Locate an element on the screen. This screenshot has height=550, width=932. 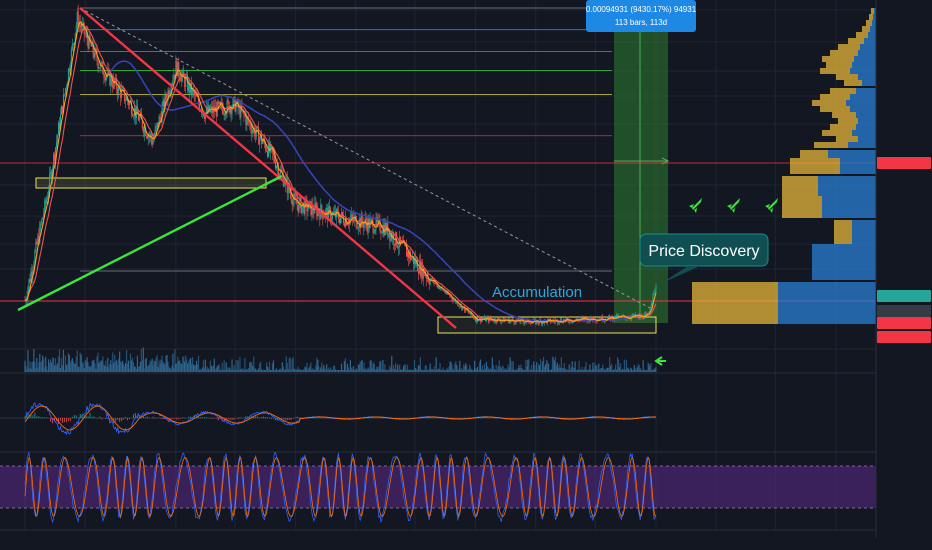
volume-profile is located at coordinates (784, 166).